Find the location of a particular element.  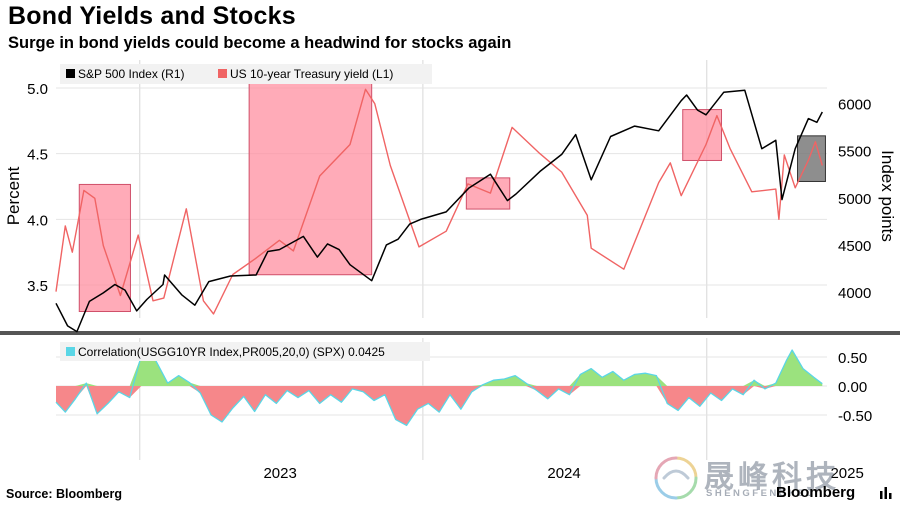

watermark-logo-icon is located at coordinates (676, 478).